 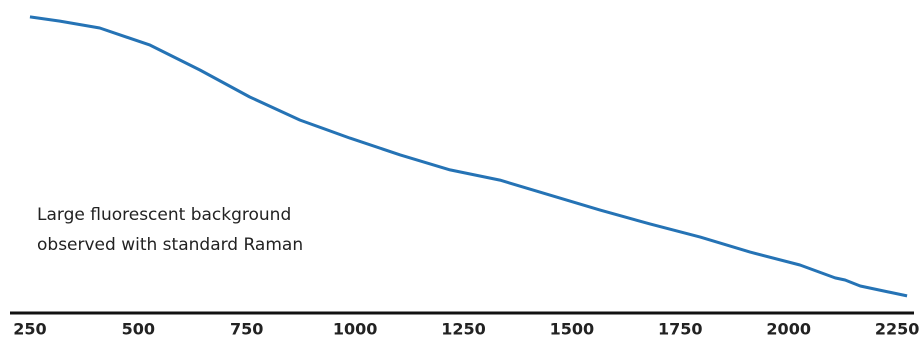 I want to click on x-tick-label: 1000, so click(x=355, y=329).